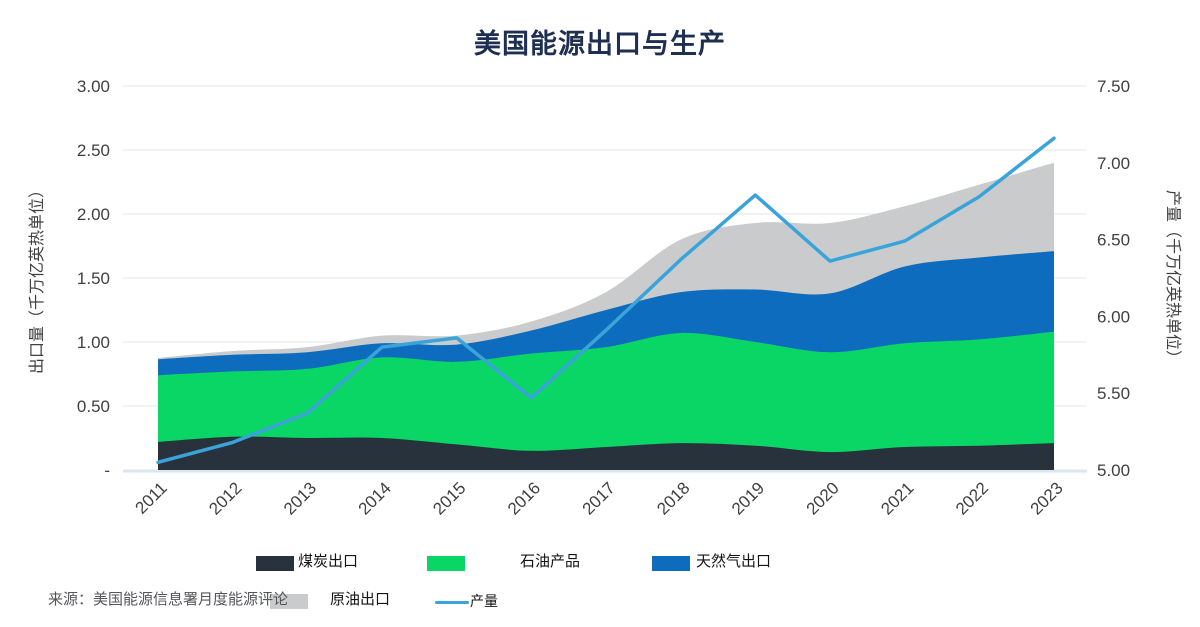  What do you see at coordinates (1047, 498) in the screenshot?
I see `x-axis-year-label: 2023` at bounding box center [1047, 498].